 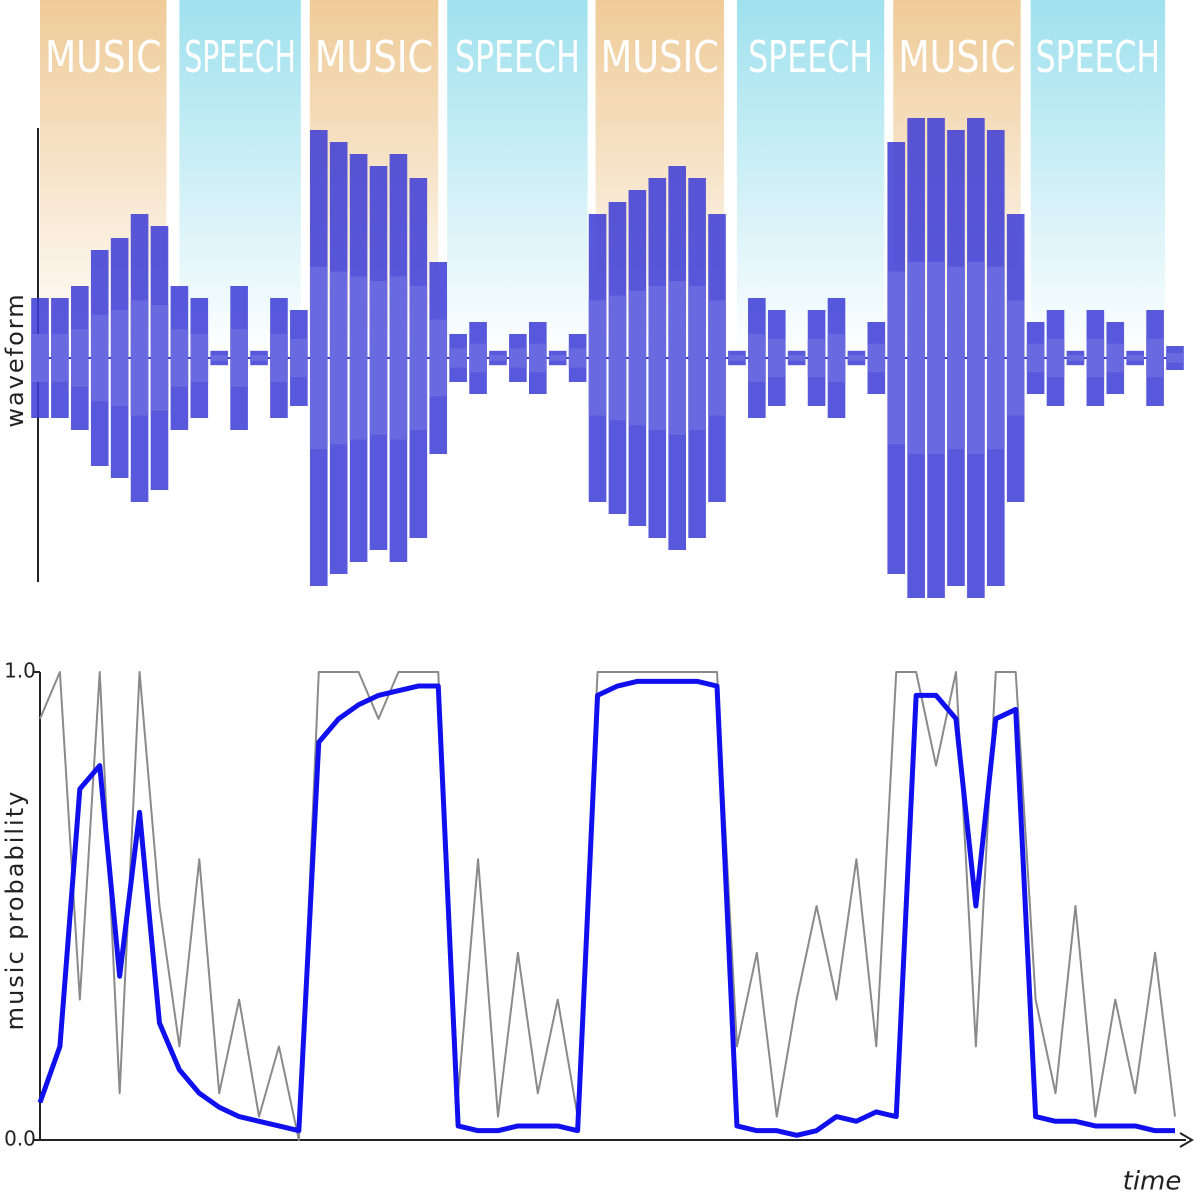 I want to click on y-tick-label: 1.0, so click(x=20, y=671).